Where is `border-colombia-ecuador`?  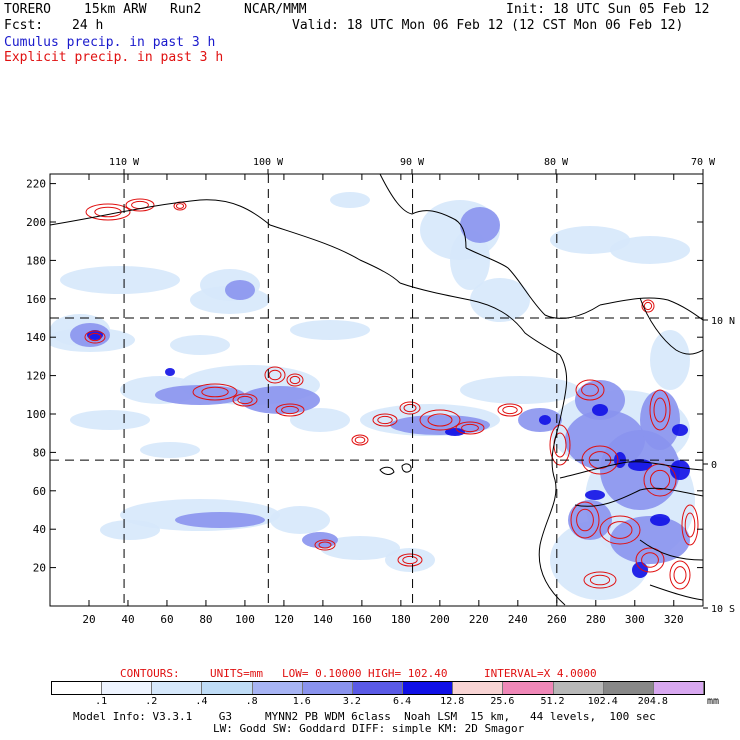
border-colombia-ecuador is located at coordinates (631, 470).